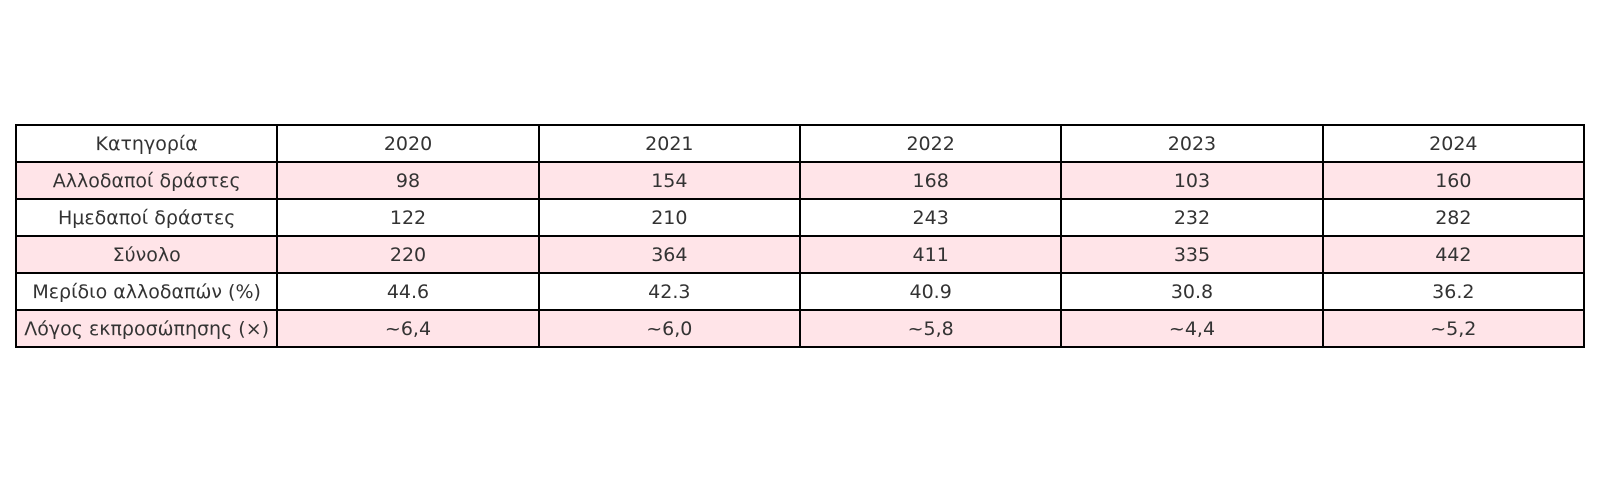  Describe the element at coordinates (669, 180) in the screenshot. I see `table-cell: 154` at that location.